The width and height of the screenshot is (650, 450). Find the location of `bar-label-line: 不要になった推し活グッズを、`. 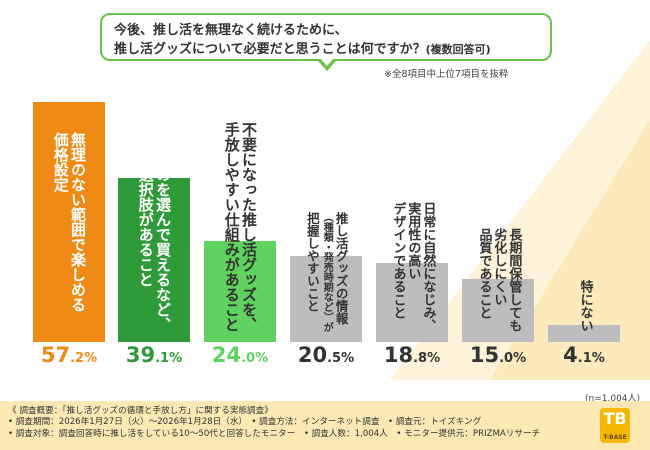

bar-label-line: 不要になった推し活グッズを、 is located at coordinates (249, 227).